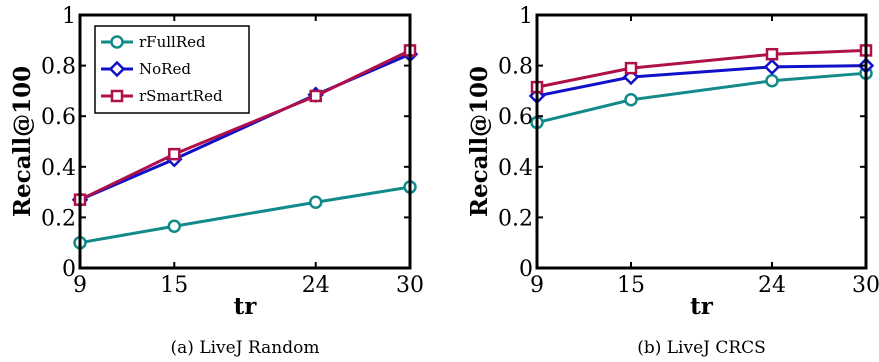 This screenshot has width=879, height=362. What do you see at coordinates (117, 96) in the screenshot?
I see `chart1-legend-marker-rSmartRed` at bounding box center [117, 96].